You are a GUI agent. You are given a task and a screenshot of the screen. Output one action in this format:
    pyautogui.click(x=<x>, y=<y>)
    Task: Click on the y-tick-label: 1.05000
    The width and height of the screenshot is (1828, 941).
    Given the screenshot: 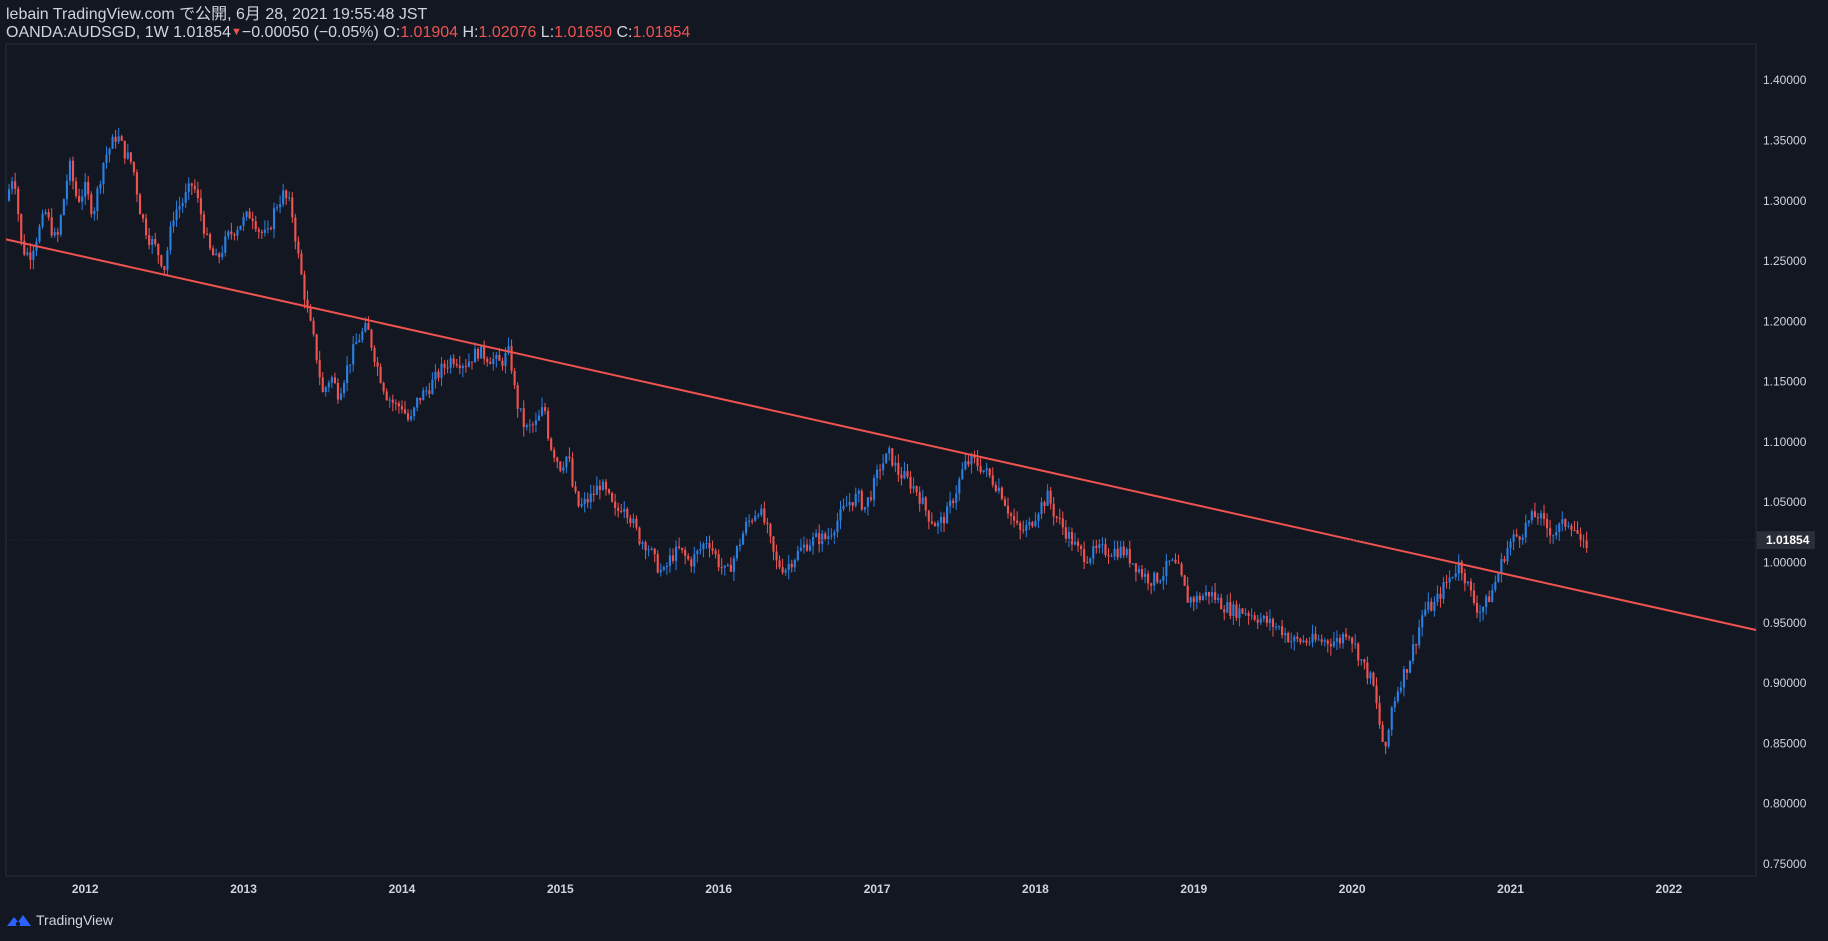 What is the action you would take?
    pyautogui.click(x=1785, y=502)
    